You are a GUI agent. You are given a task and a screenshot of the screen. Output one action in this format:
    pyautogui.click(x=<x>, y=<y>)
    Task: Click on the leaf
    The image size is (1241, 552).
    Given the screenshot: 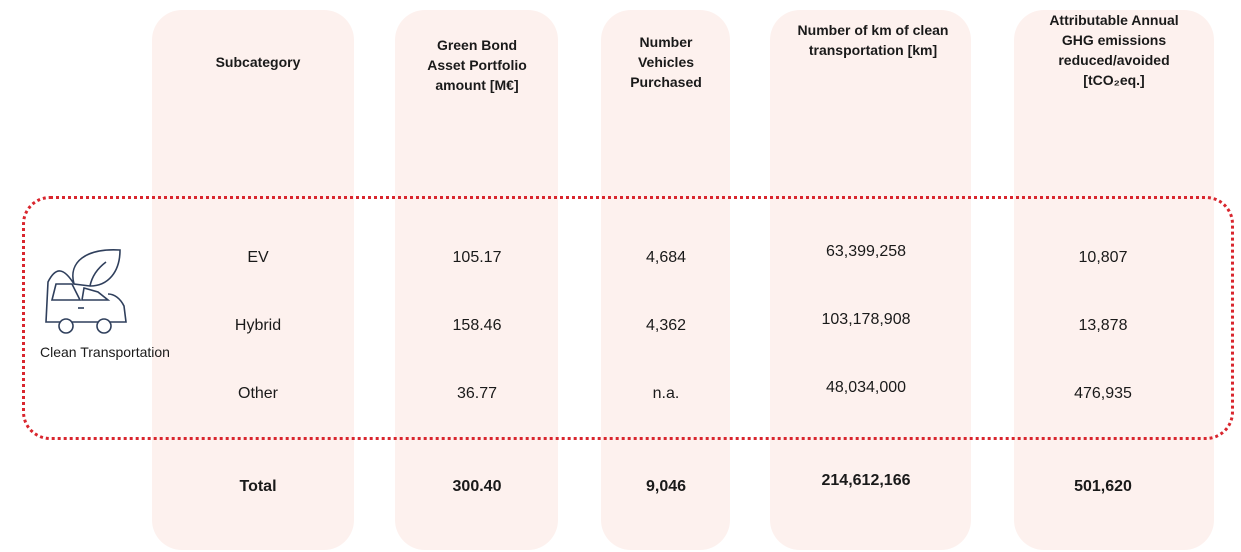 What is the action you would take?
    pyautogui.click(x=96, y=268)
    